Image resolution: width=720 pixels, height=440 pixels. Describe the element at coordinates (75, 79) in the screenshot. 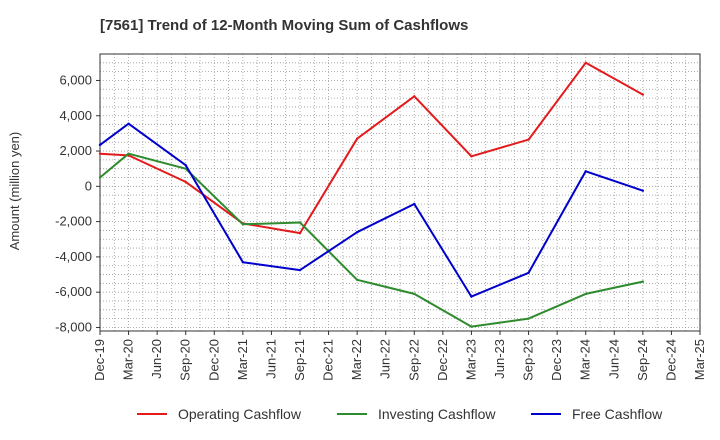

I see `y-tick-label: 6,000` at that location.